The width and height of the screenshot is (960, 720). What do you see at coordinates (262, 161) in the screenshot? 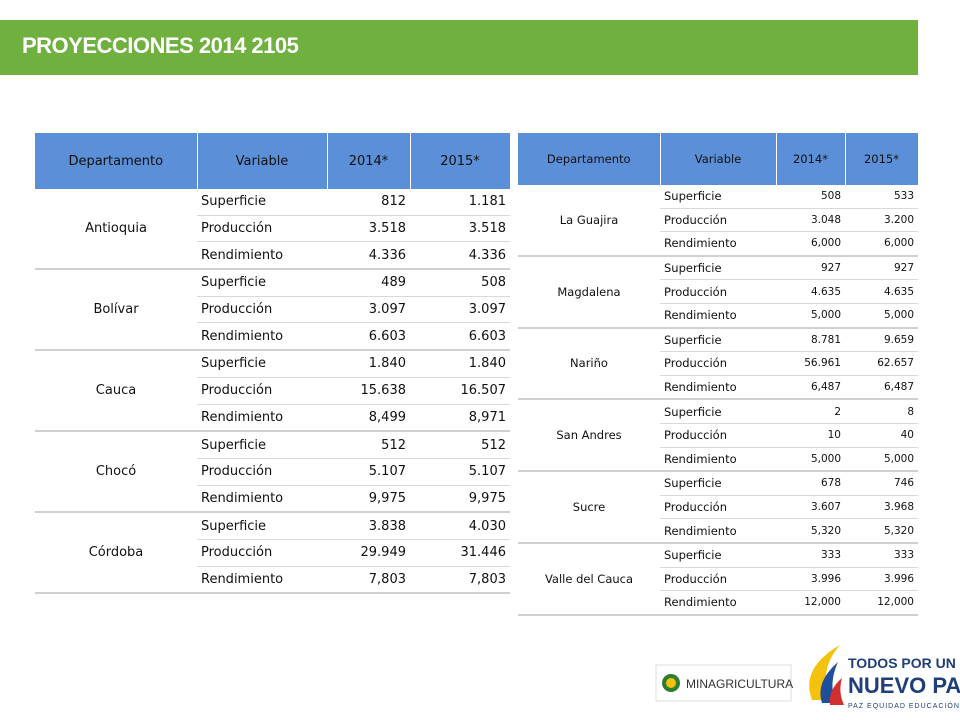
I see `header-cell: Variable` at bounding box center [262, 161].